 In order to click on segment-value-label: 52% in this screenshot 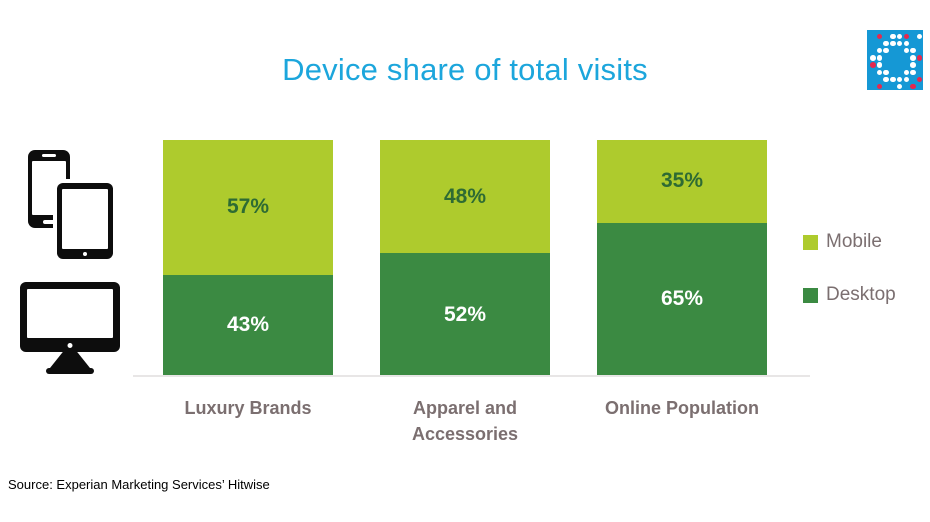, I will do `click(465, 314)`.